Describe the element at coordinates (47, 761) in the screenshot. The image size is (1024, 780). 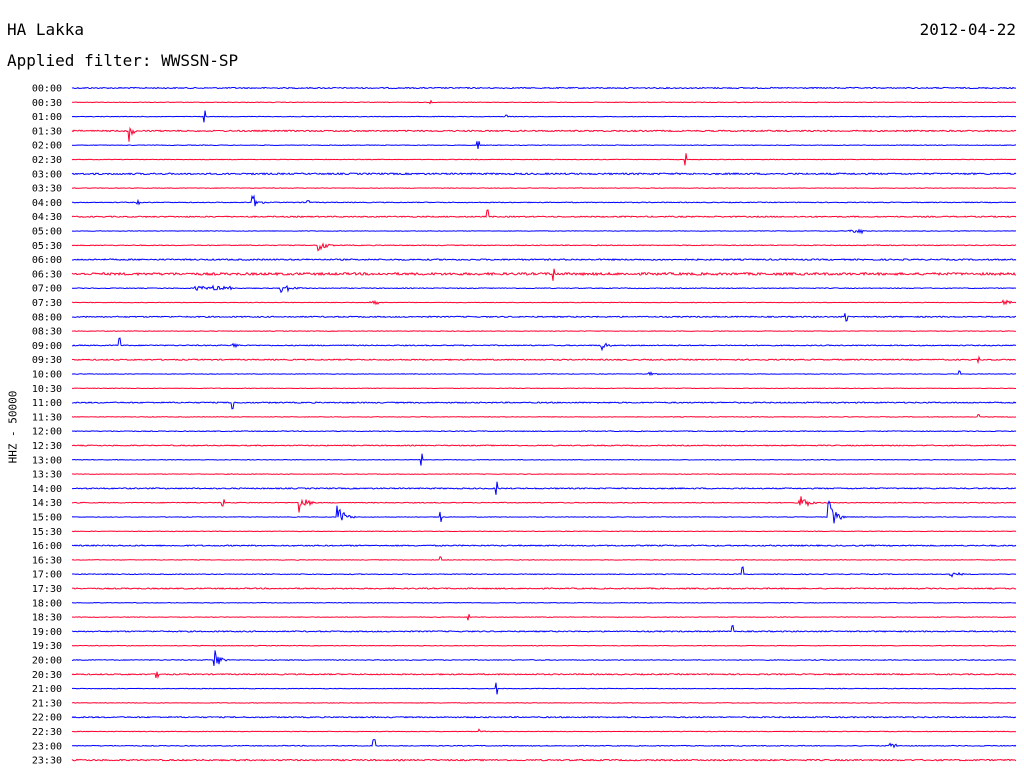
I see `row-time-label: 23:30` at that location.